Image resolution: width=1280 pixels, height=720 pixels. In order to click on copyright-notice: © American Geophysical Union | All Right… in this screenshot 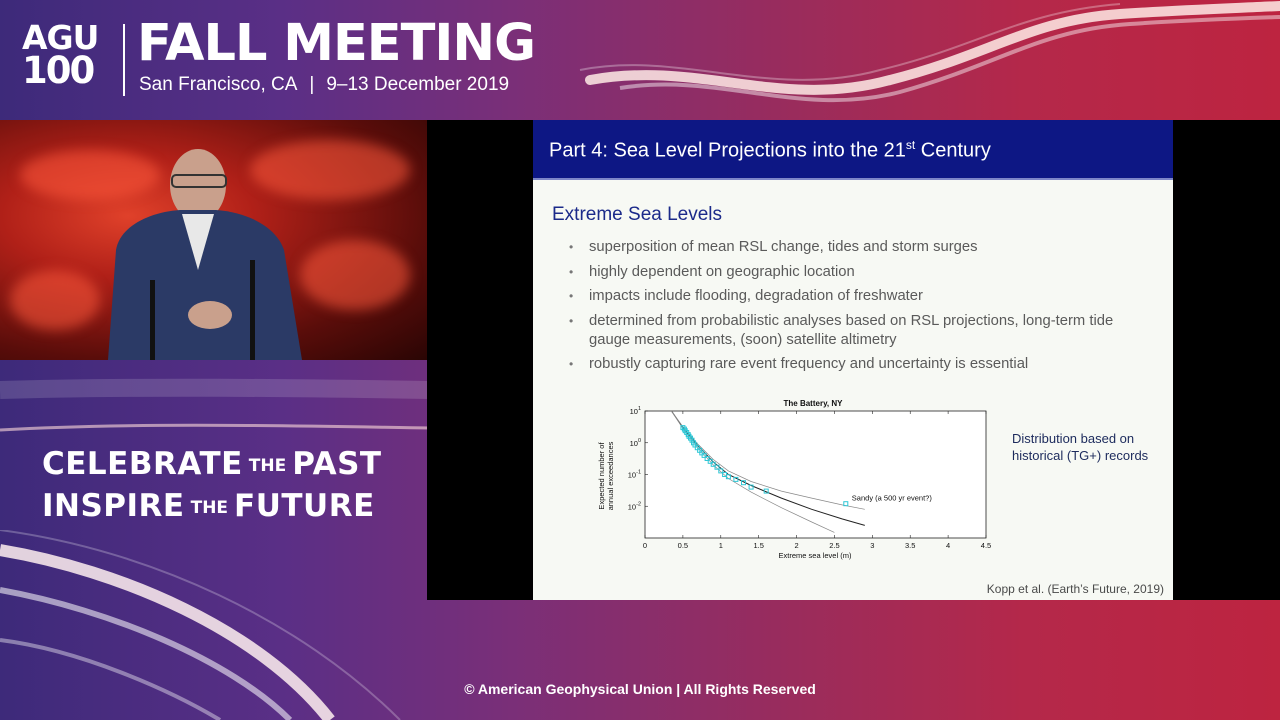, I will do `click(640, 689)`.